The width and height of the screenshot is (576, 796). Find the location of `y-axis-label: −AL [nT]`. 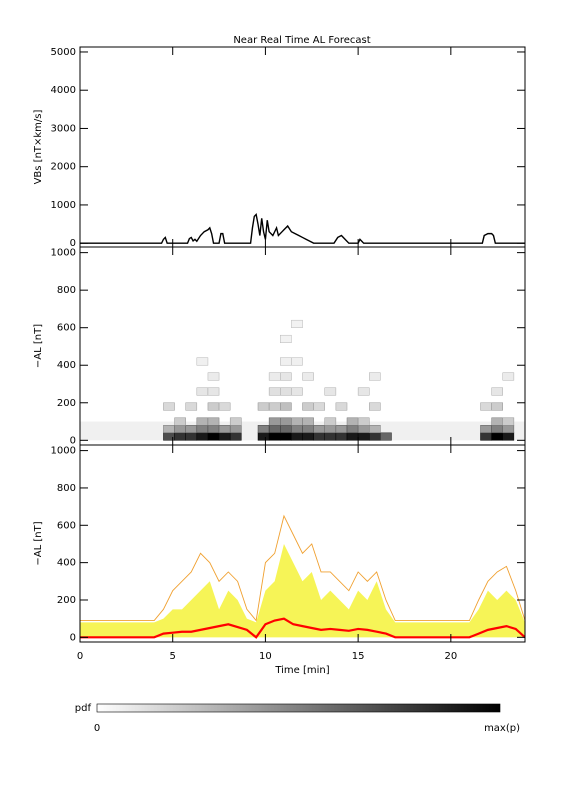

y-axis-label: −AL [nT] is located at coordinates (38, 346).